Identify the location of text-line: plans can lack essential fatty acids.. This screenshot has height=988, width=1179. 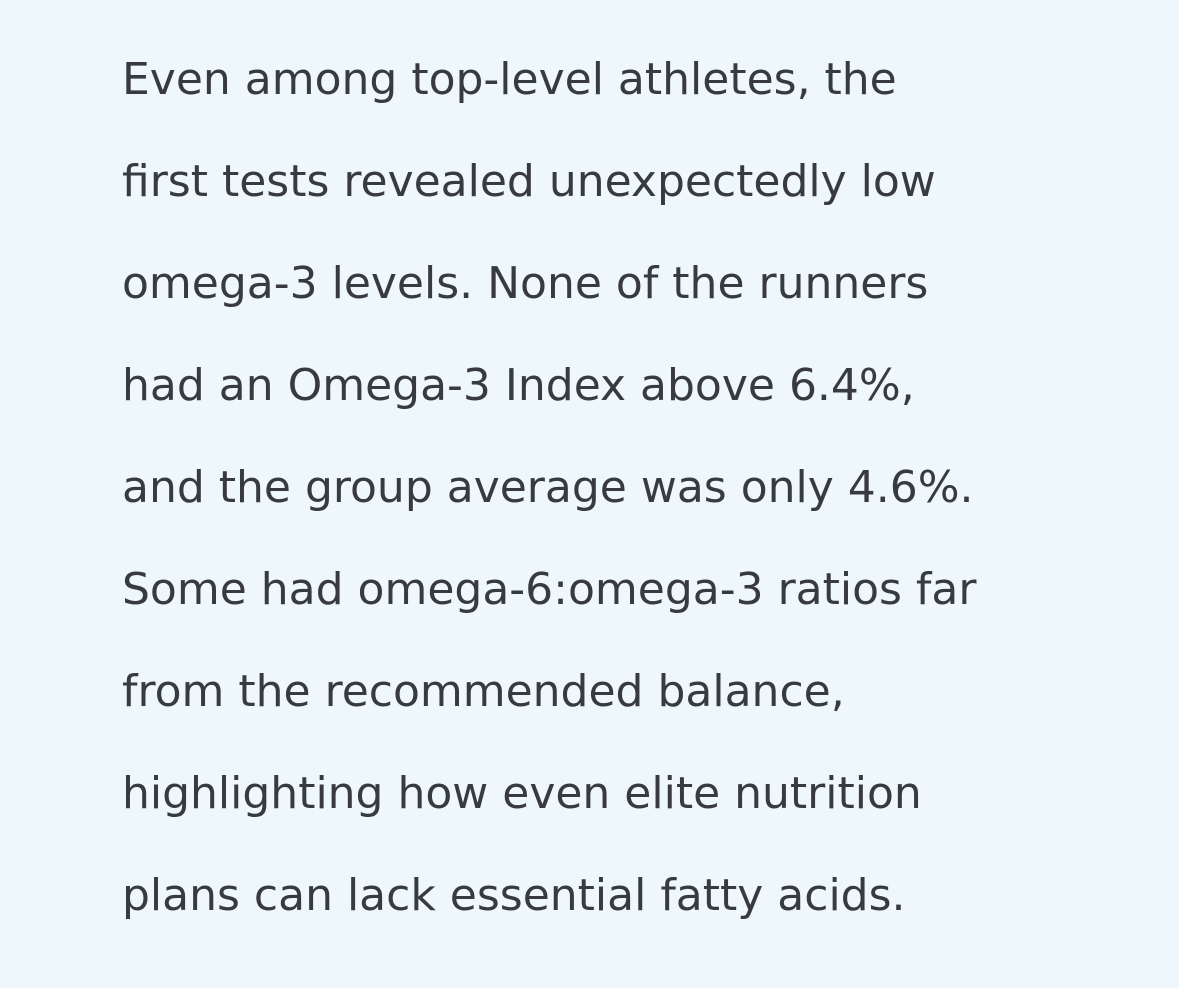
(514, 895).